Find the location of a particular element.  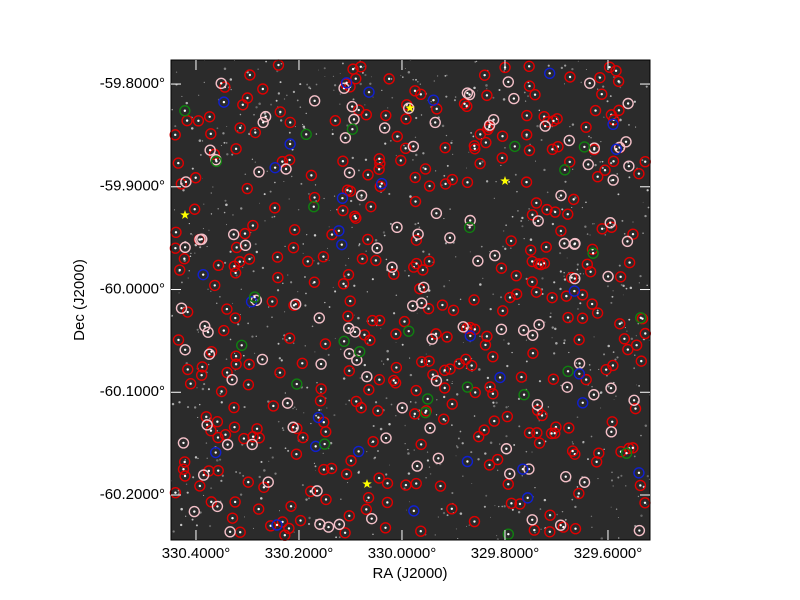

highlight-star is located at coordinates (410, 108).